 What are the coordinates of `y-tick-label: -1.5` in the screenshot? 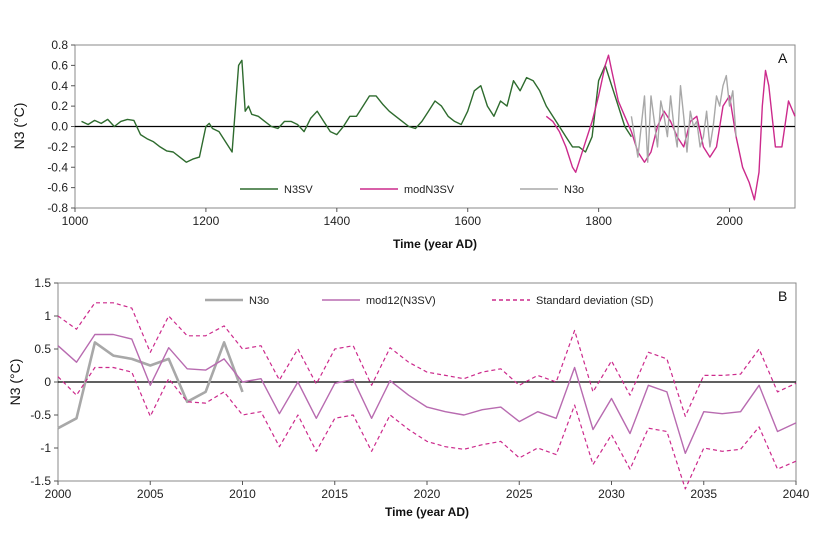 It's located at (40, 481).